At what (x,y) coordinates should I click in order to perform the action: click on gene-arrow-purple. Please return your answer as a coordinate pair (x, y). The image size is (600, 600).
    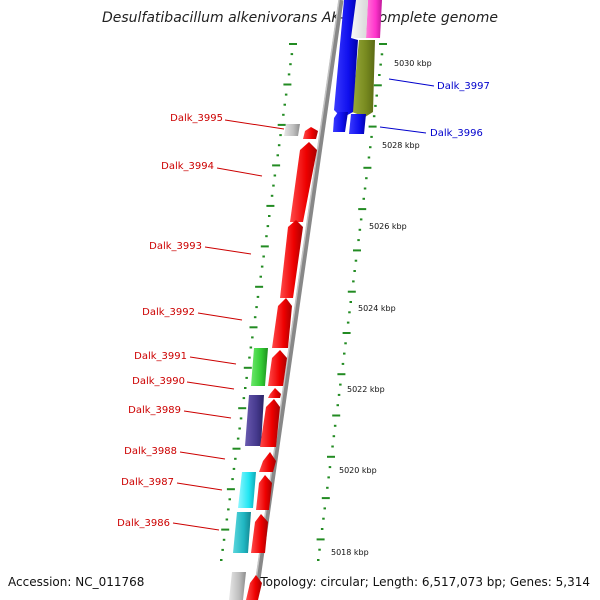
    Looking at the image, I should click on (254, 420).